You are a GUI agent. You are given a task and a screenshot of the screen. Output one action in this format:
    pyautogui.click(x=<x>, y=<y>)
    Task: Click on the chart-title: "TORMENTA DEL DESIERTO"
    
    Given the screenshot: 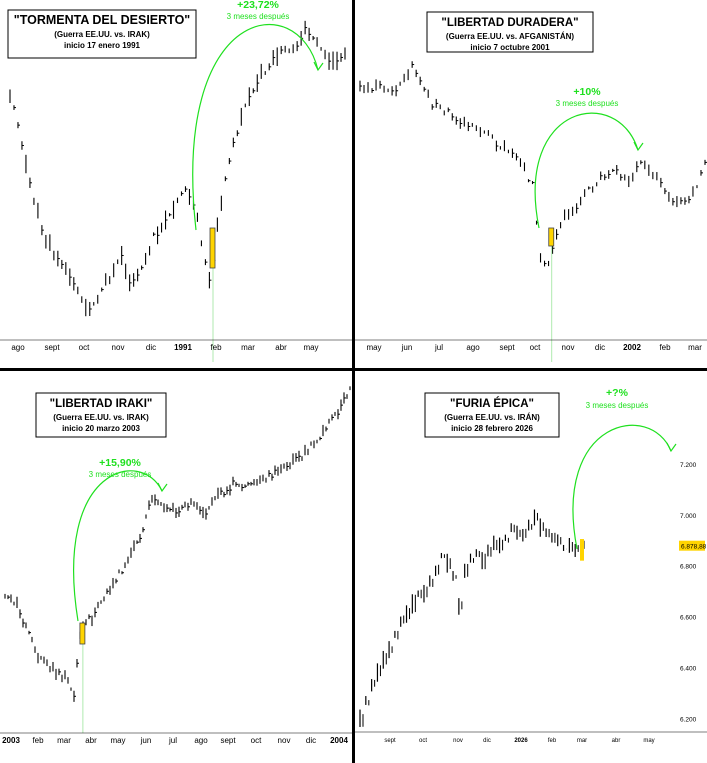 What is the action you would take?
    pyautogui.click(x=102, y=20)
    